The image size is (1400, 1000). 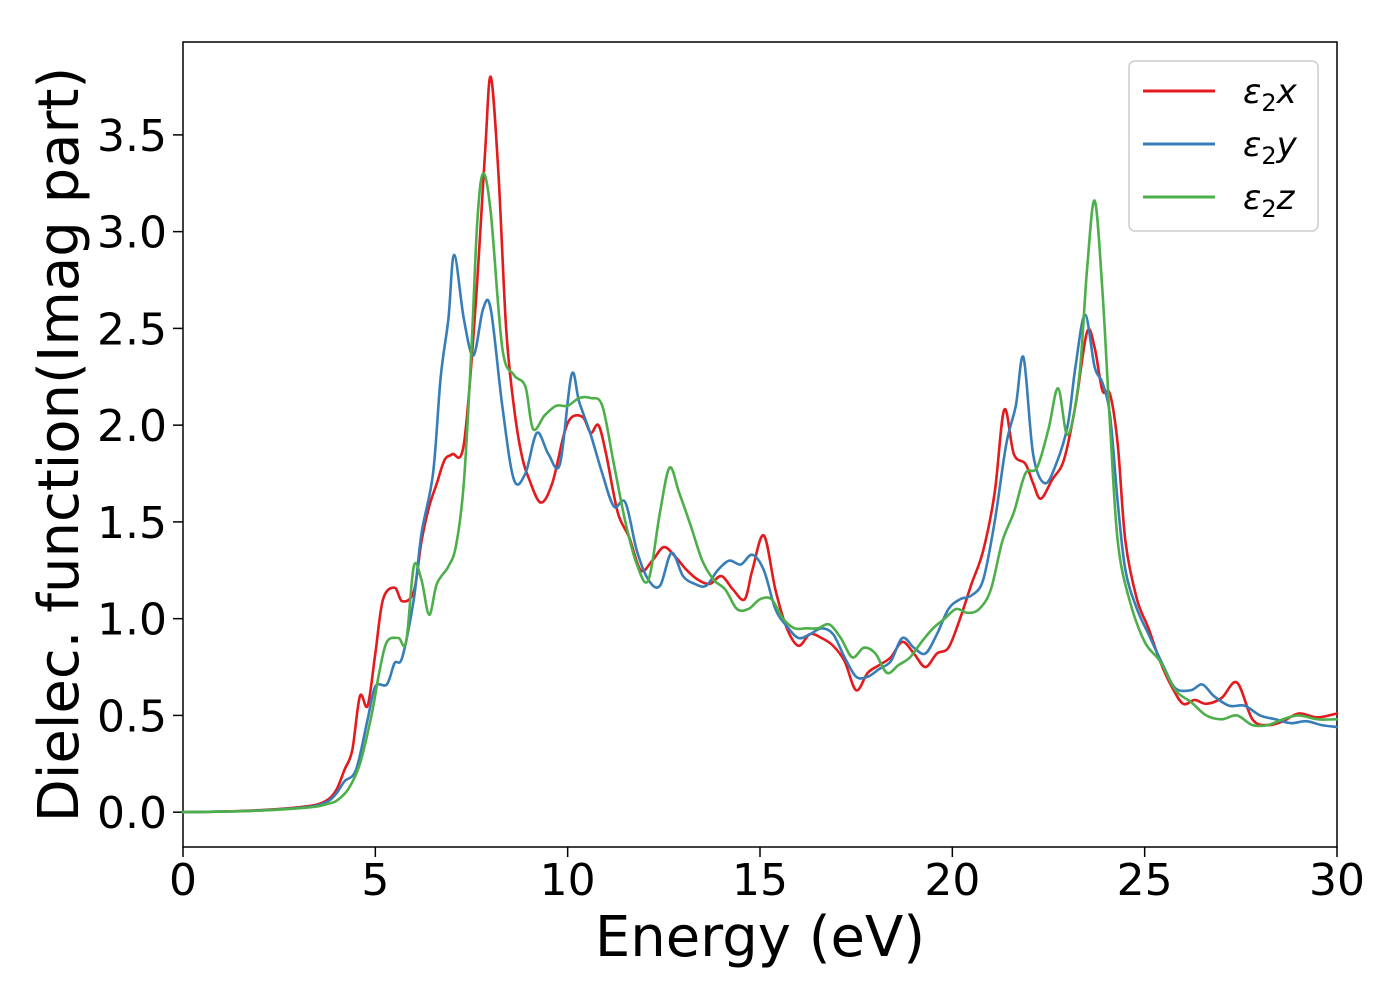 What do you see at coordinates (132, 813) in the screenshot?
I see `y-tick-label: 0.0` at bounding box center [132, 813].